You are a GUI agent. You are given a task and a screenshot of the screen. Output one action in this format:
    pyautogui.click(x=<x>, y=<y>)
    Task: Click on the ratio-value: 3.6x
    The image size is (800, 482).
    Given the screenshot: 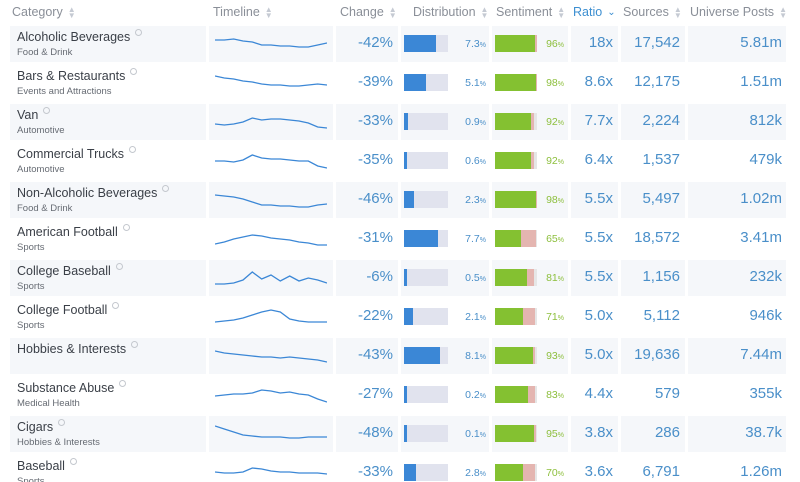 What is the action you would take?
    pyautogui.click(x=599, y=471)
    